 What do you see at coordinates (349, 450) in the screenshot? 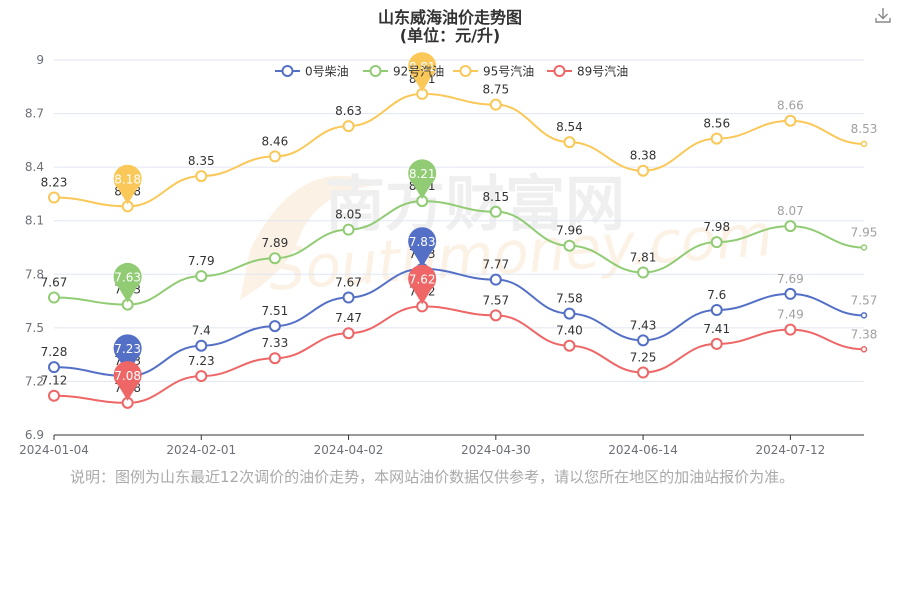
I see `x-tick-label: 2024-04-02` at bounding box center [349, 450].